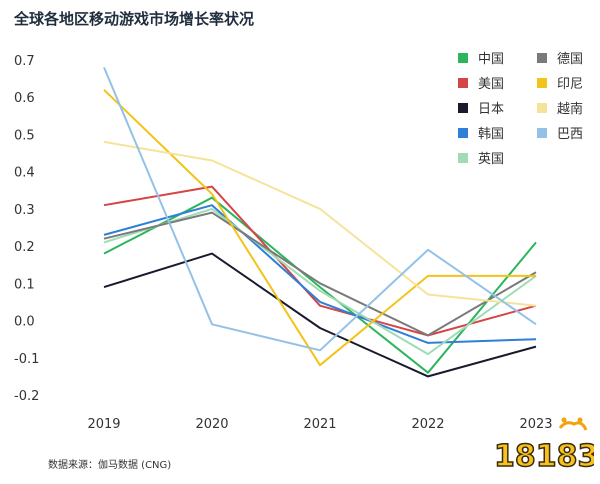  Describe the element at coordinates (24, 98) in the screenshot. I see `y-tick-label: 0.6` at that location.